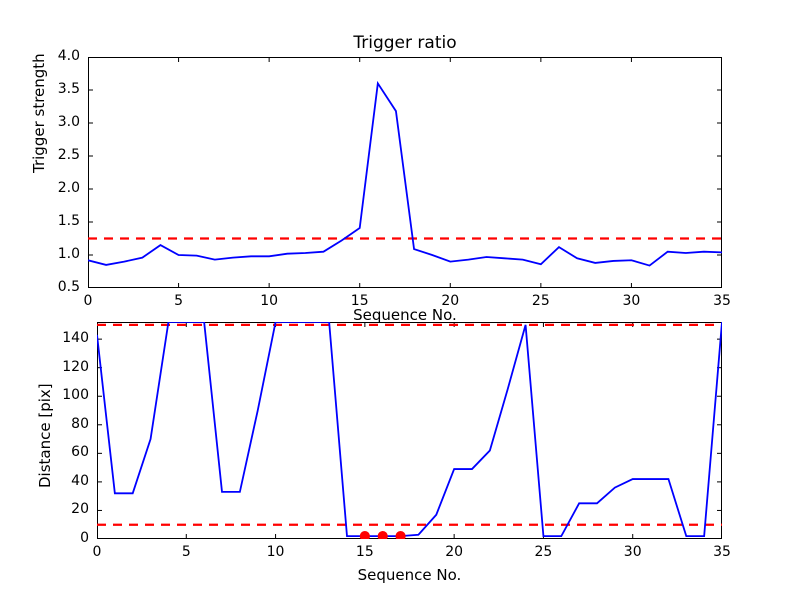 This screenshot has height=600, width=800. What do you see at coordinates (68, 221) in the screenshot?
I see `y-tick-label: 1.5` at bounding box center [68, 221].